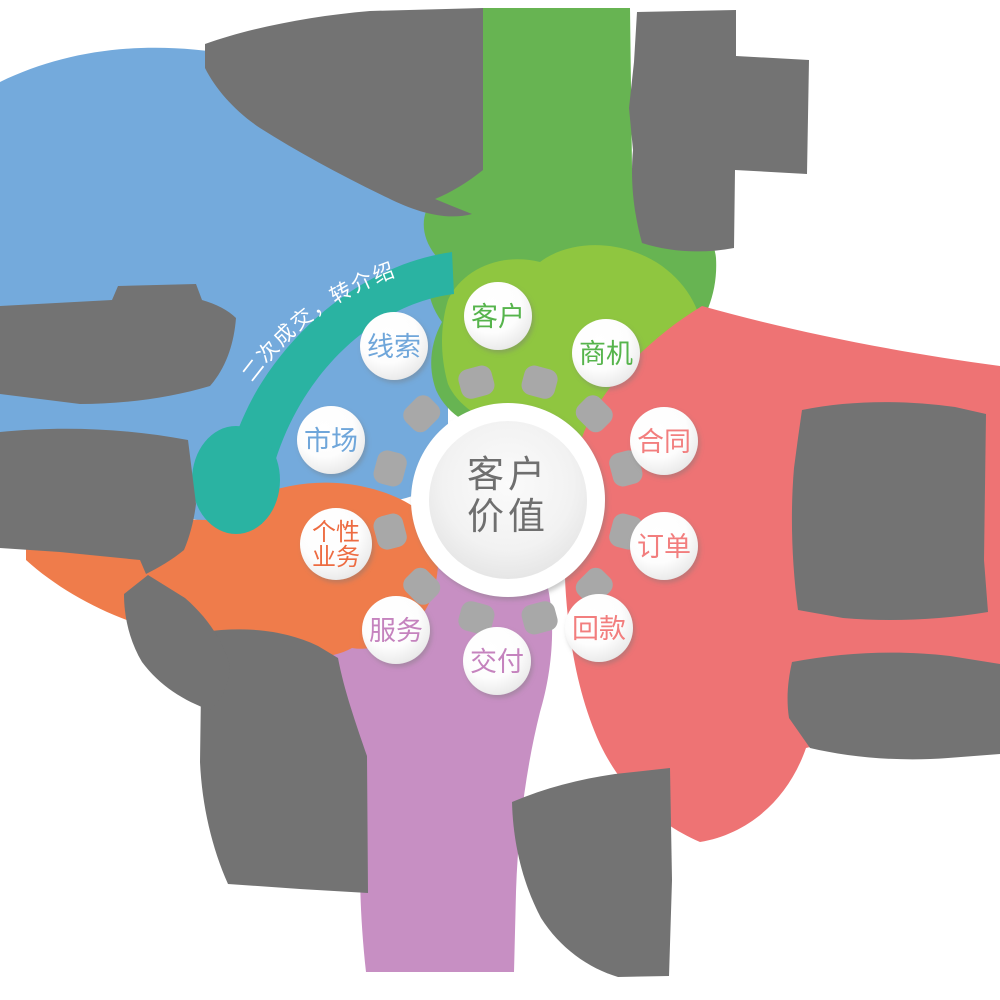 This screenshot has height=1000, width=1000. What do you see at coordinates (719, 131) in the screenshot?
I see `redacted-blob-top-right` at bounding box center [719, 131].